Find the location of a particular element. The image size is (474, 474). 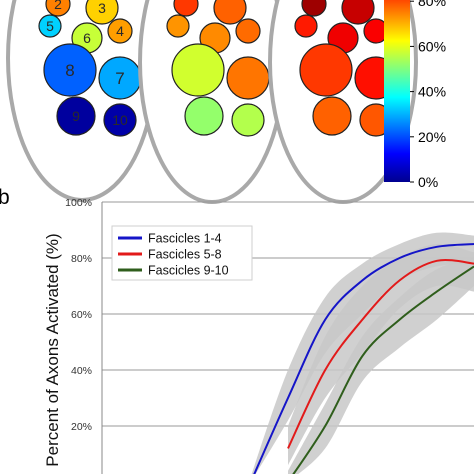

y-tick-label: 20% is located at coordinates (81, 427).